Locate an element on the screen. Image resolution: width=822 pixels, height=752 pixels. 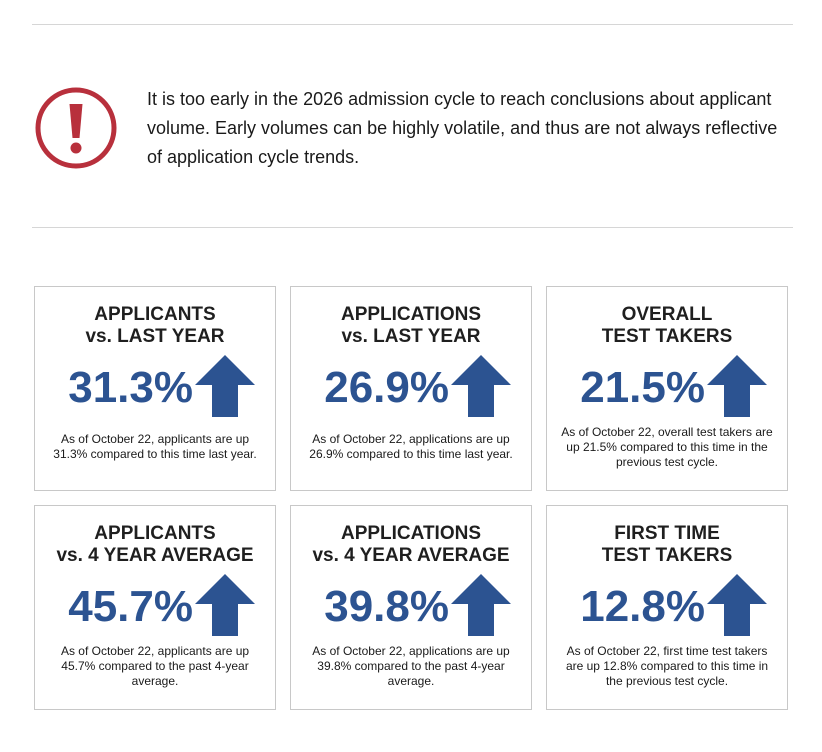
card-title: APPLICATIONS vs. 4 YEAR AVERAGE is located at coordinates (411, 545).